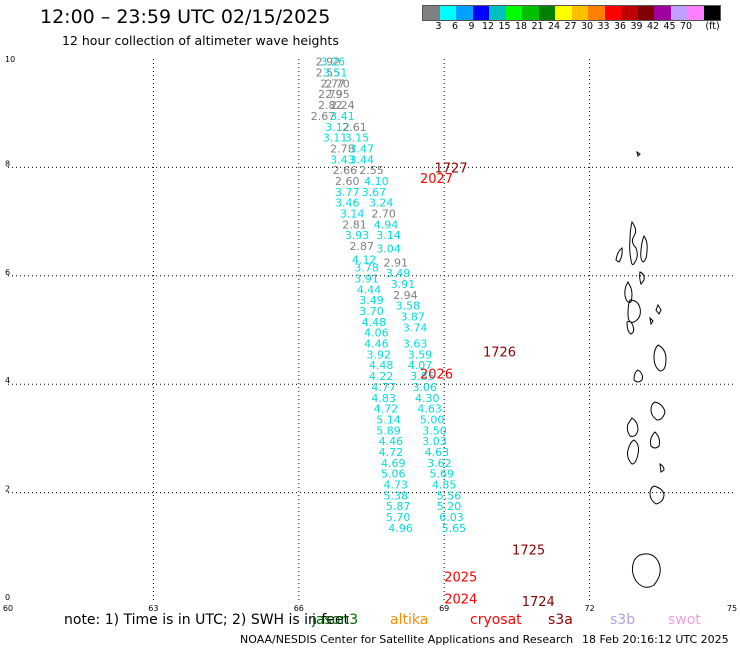 The width and height of the screenshot is (740, 650). What do you see at coordinates (381, 376) in the screenshot?
I see `wave-height-value: 4.22` at bounding box center [381, 376].